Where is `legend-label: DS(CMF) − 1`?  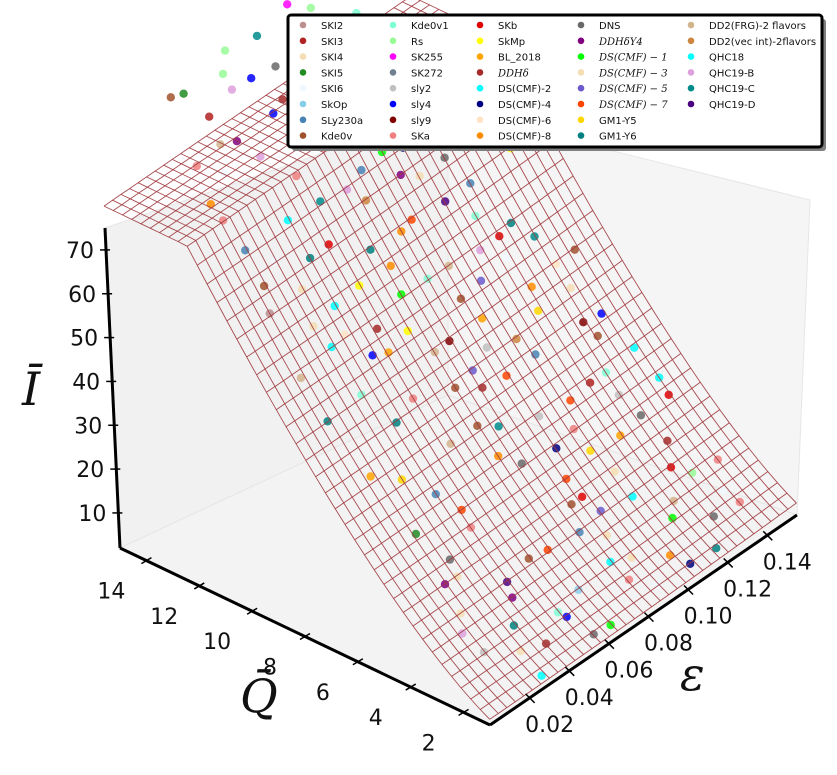
legend-label: DS(CMF) − 1 is located at coordinates (633, 58).